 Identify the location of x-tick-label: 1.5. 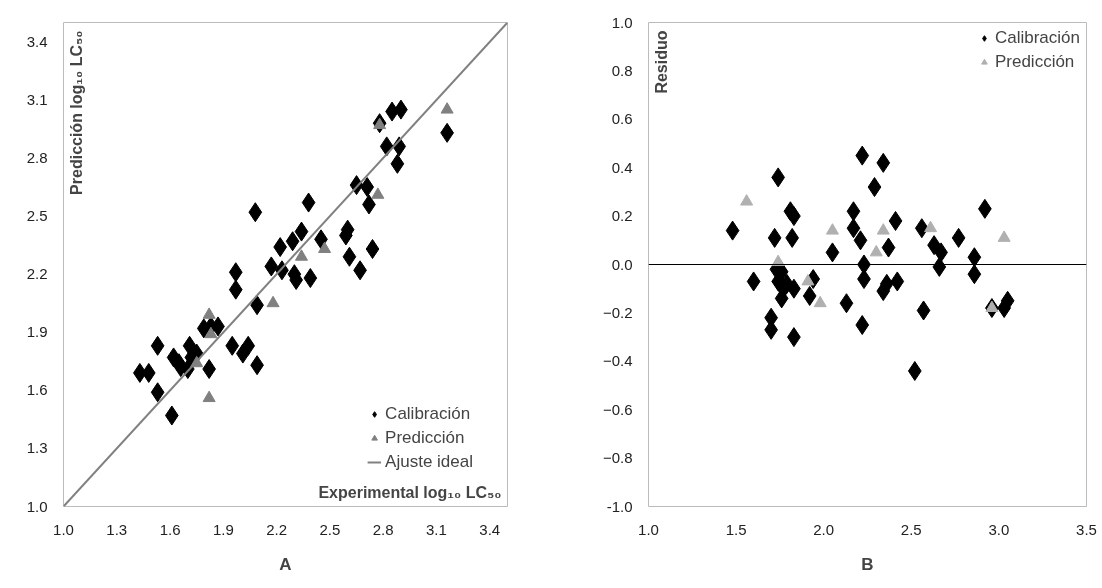
(736, 529).